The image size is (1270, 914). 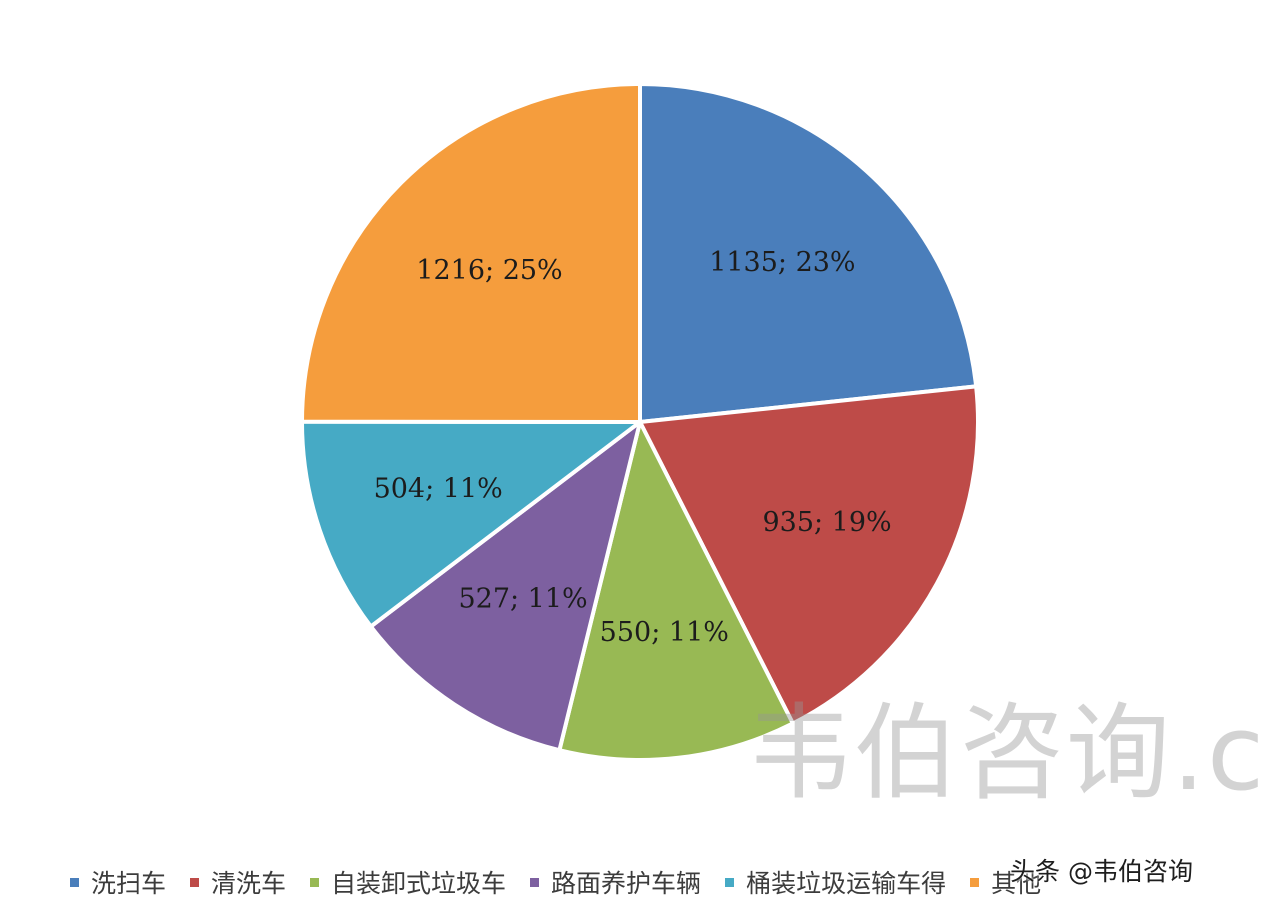 What do you see at coordinates (489, 270) in the screenshot?
I see `data-label-6: 1216; 25%` at bounding box center [489, 270].